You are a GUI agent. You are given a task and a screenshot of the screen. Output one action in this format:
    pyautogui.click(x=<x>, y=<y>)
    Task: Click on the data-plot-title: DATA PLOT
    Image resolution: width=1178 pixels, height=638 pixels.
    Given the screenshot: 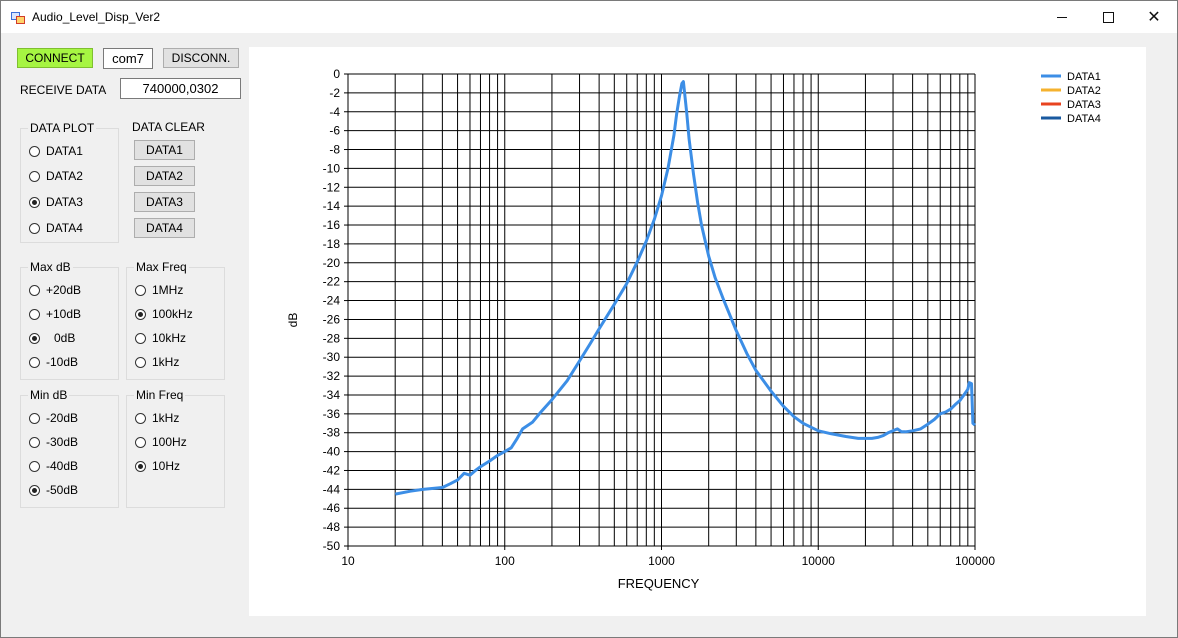 What is the action you would take?
    pyautogui.click(x=62, y=128)
    